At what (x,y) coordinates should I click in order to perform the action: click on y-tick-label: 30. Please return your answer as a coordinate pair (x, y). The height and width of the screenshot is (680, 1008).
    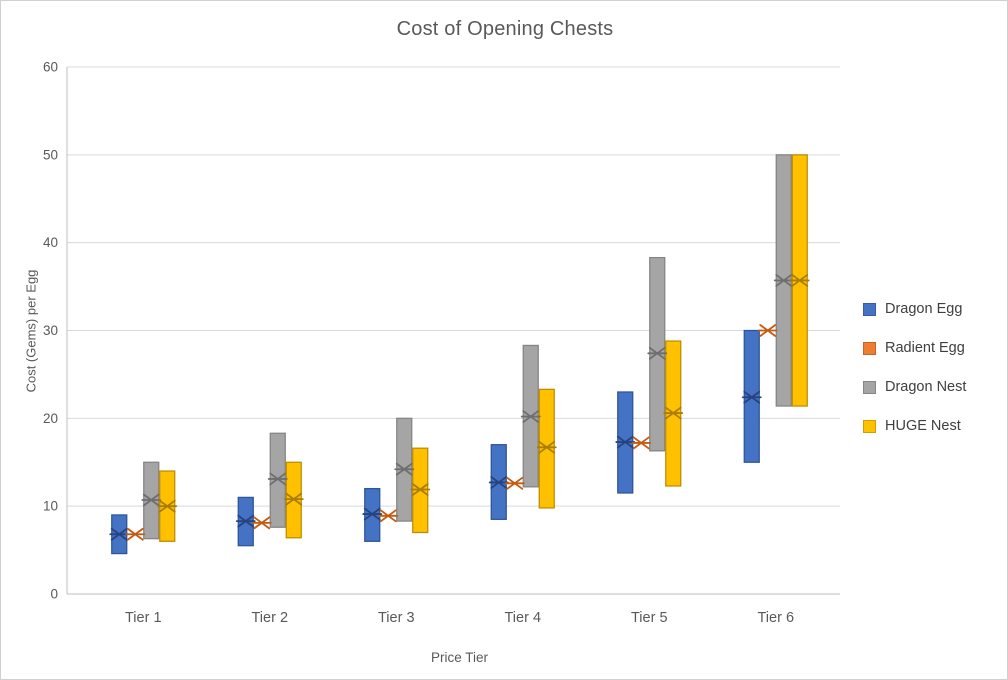
    Looking at the image, I should click on (50, 330).